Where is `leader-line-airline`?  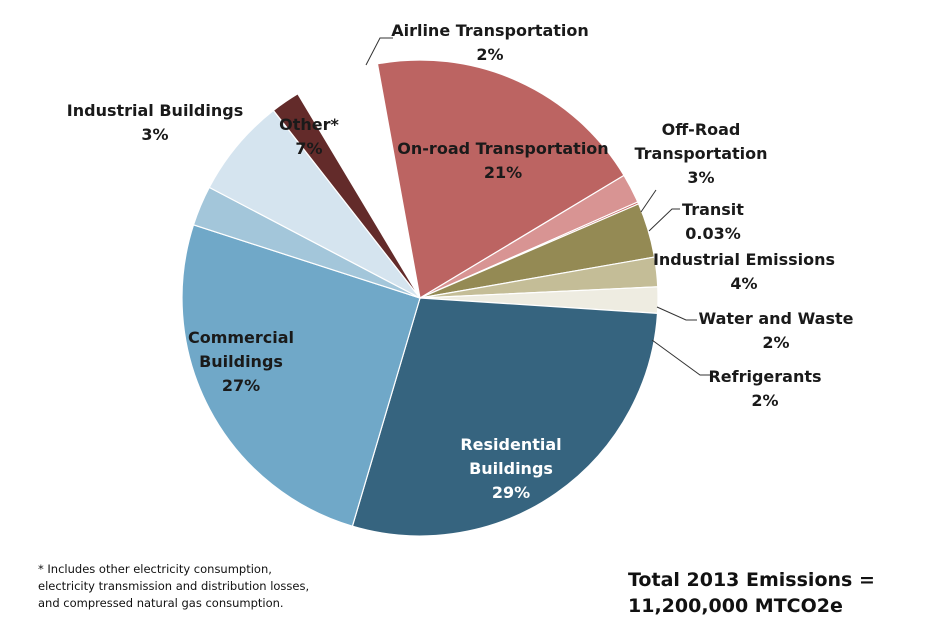
leader-line-airline is located at coordinates (379, 51).